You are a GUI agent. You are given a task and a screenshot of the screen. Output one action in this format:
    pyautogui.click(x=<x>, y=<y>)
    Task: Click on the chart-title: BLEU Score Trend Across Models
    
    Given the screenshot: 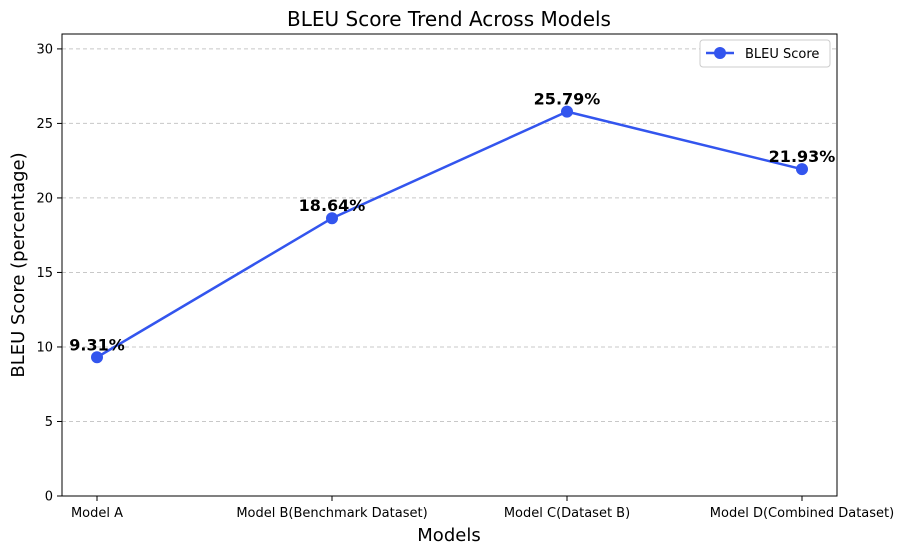 What is the action you would take?
    pyautogui.click(x=449, y=19)
    